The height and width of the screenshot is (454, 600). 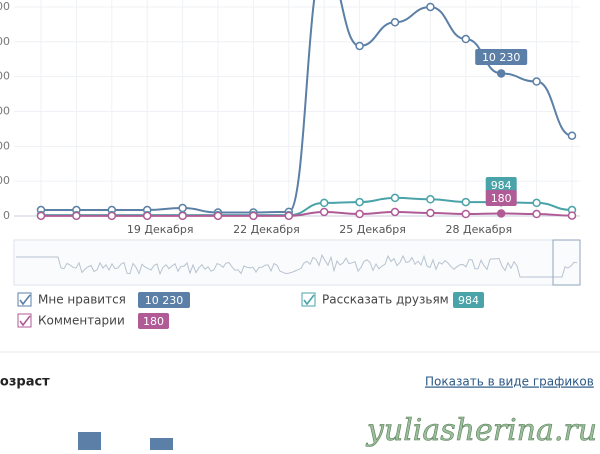 What do you see at coordinates (5, 41) in the screenshot?
I see `y-tick-label: 12 500` at bounding box center [5, 41].